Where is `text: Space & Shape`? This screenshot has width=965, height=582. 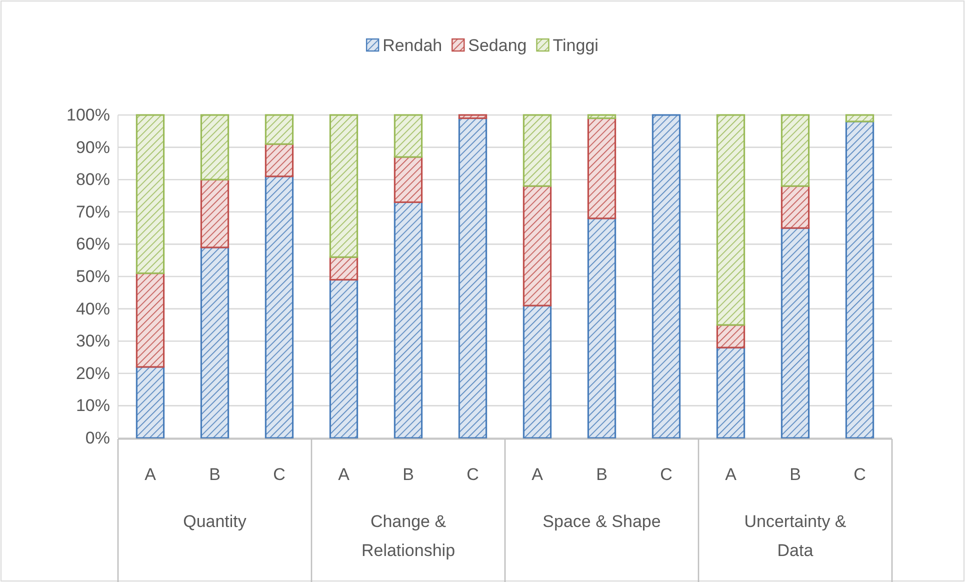
text: Space & Shape is located at coordinates (601, 521).